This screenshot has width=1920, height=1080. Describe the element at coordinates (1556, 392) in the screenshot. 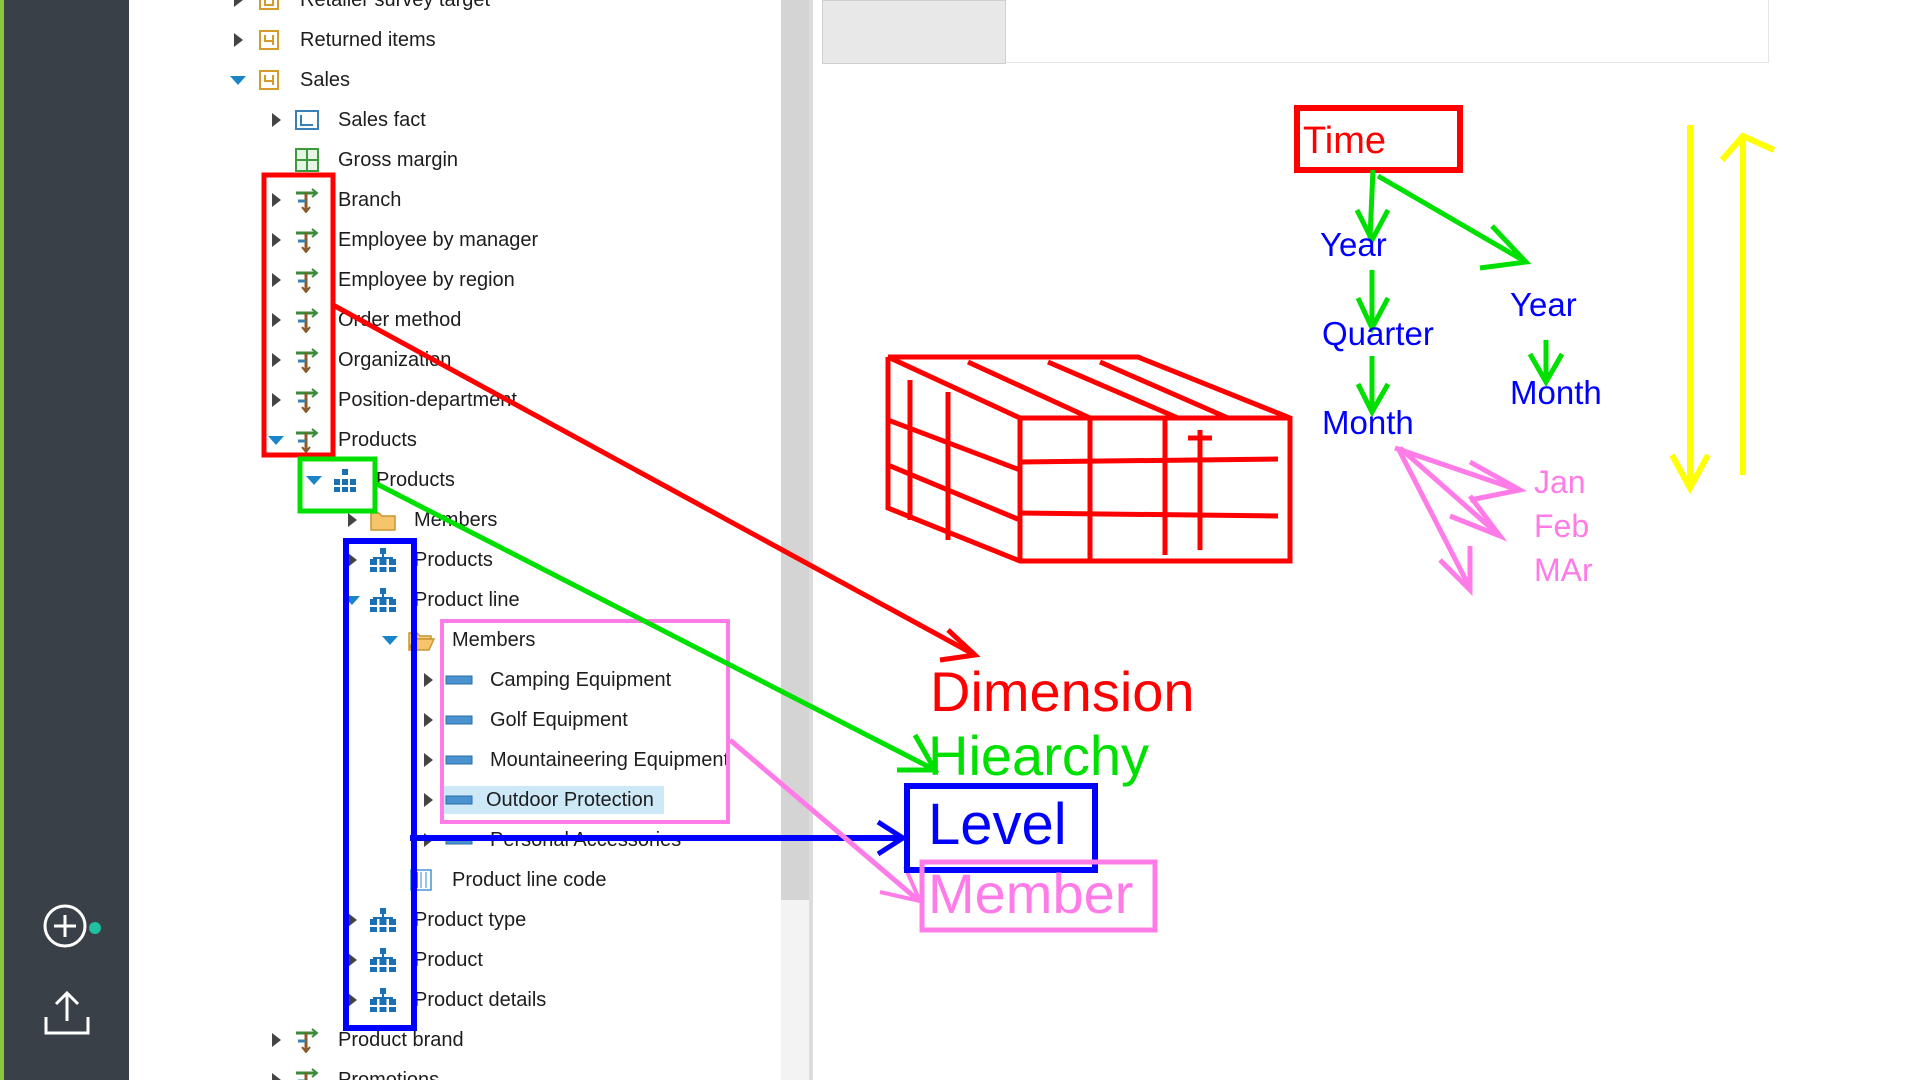

I see `annotation-month-right: Month` at that location.